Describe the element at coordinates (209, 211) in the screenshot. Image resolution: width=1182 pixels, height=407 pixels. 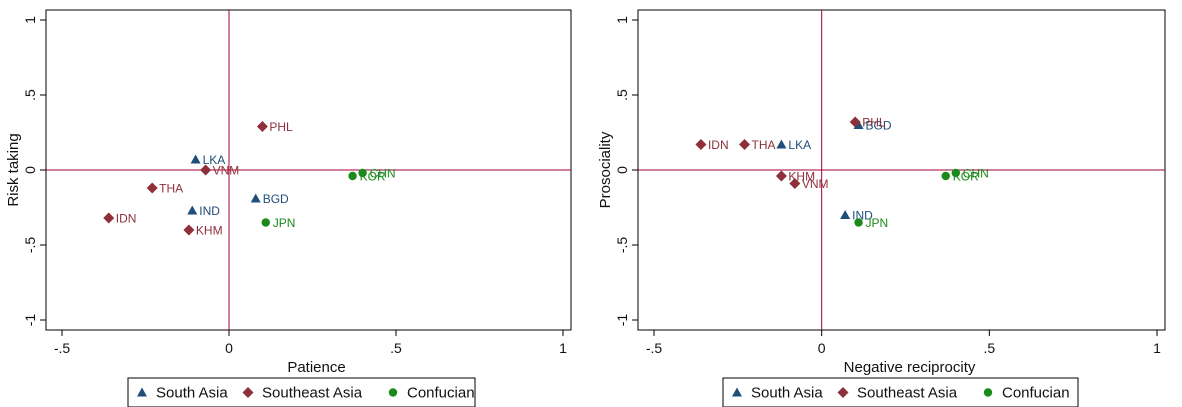
I see `point-label-ind: IND` at that location.